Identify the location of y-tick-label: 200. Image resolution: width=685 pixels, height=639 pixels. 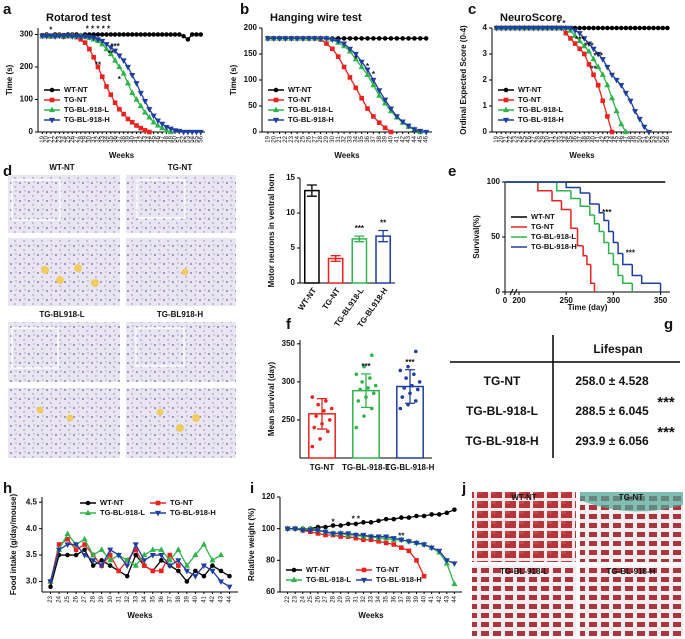
(251, 27).